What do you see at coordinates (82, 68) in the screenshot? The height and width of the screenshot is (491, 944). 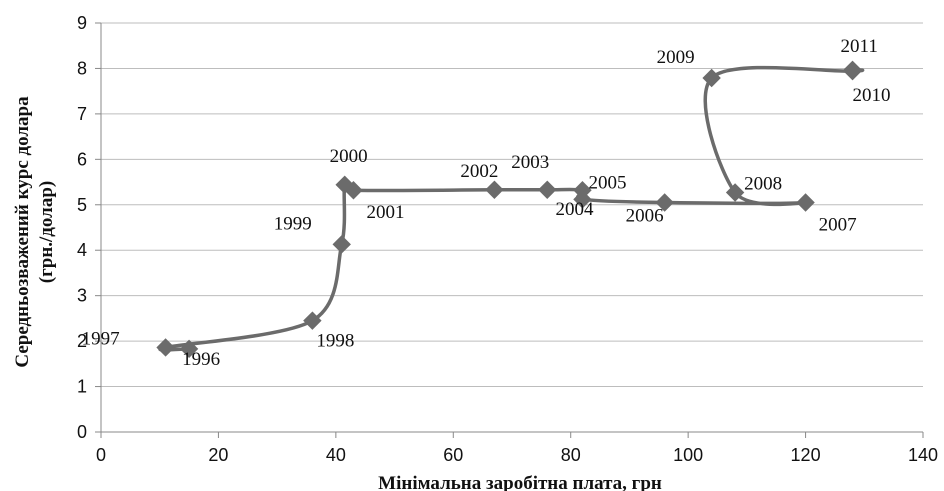 I see `y-tick-label: 8` at bounding box center [82, 68].